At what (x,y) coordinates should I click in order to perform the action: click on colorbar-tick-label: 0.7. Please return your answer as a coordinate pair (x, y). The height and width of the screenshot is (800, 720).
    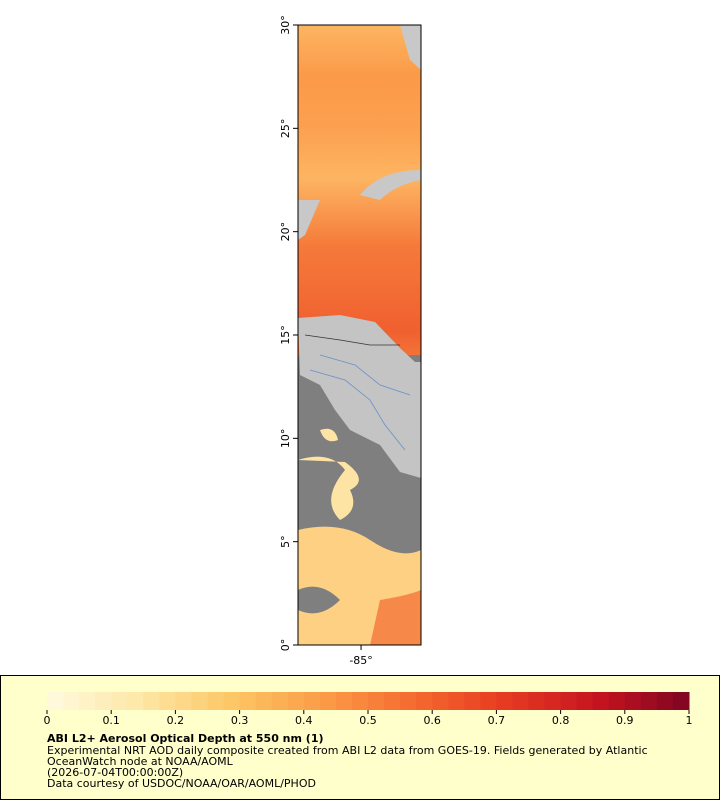
    Looking at the image, I should click on (497, 720).